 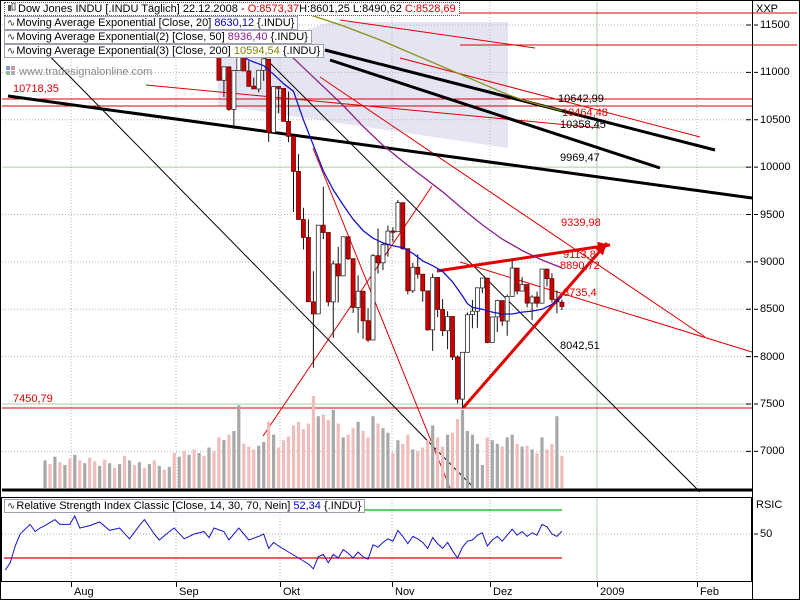 I want to click on price-label: 8735,4, so click(x=580, y=293).